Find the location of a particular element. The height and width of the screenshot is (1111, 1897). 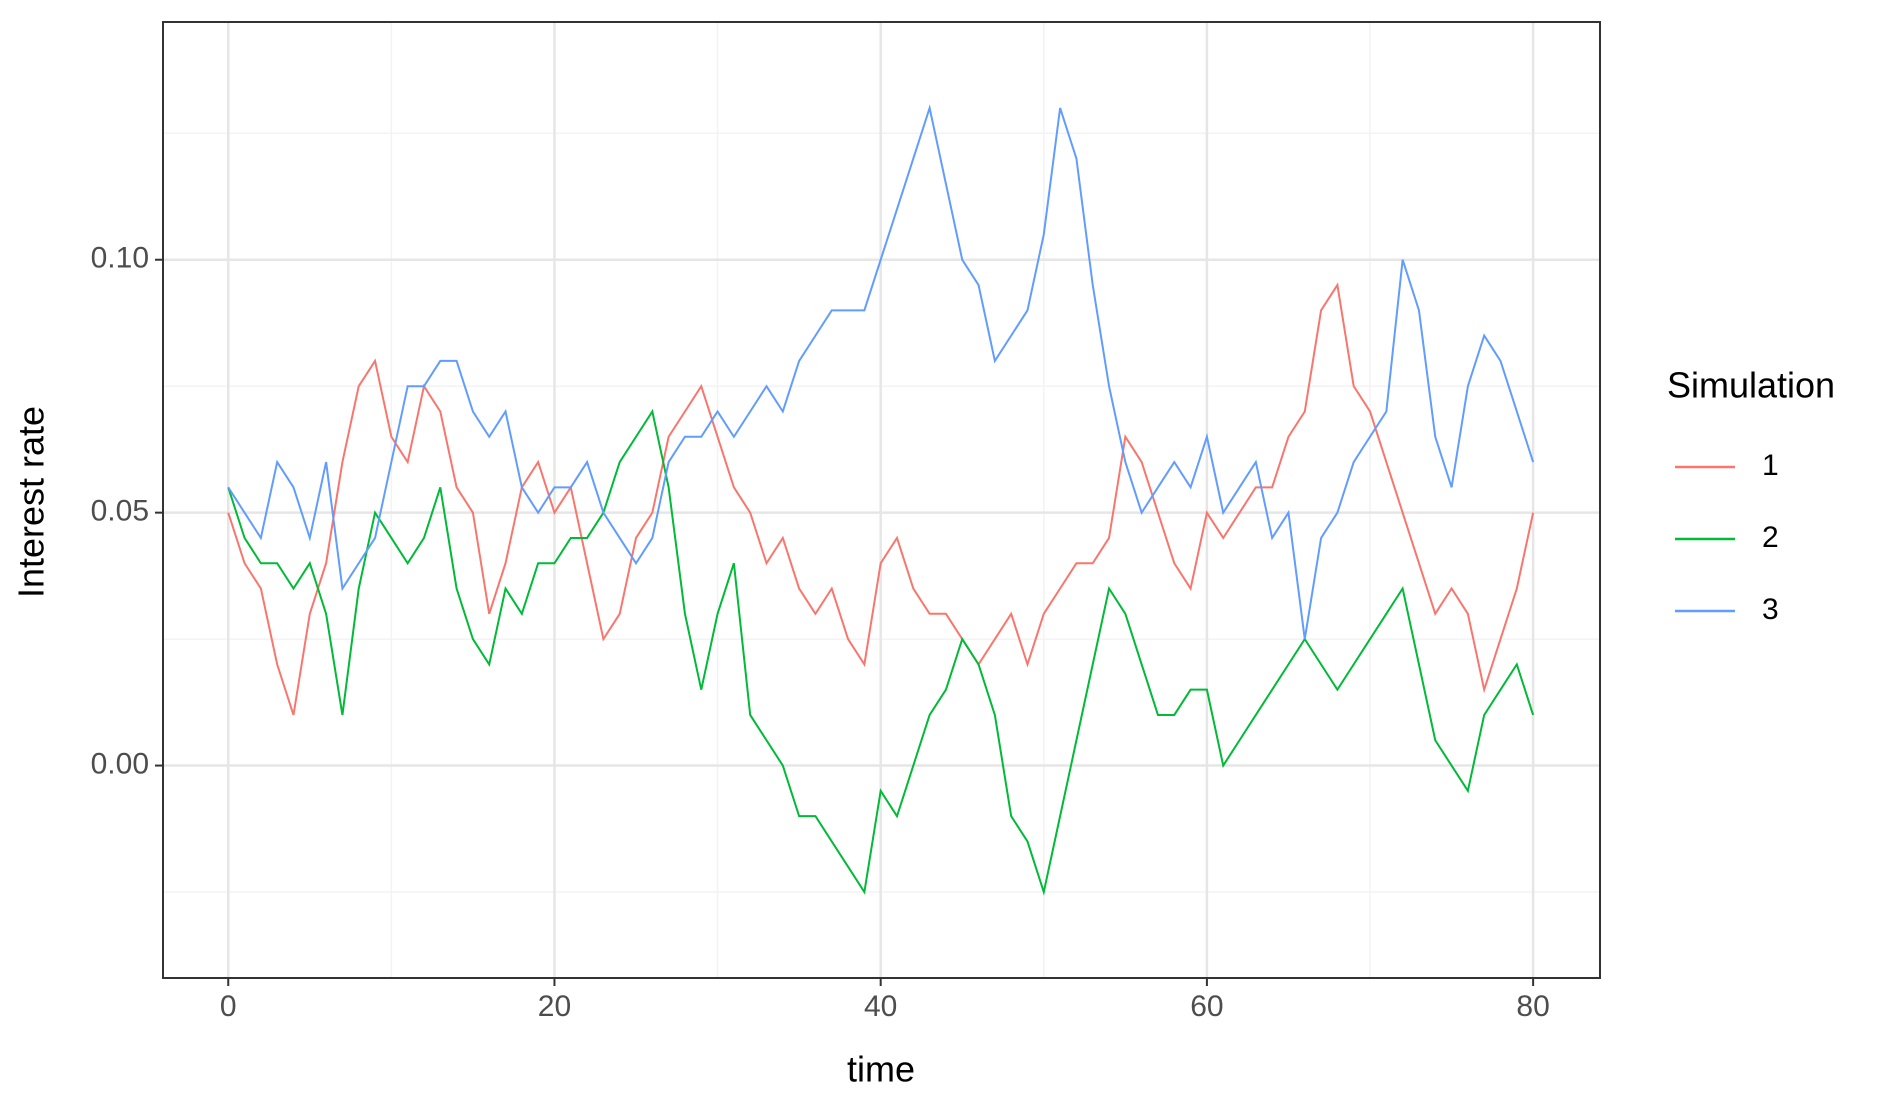

x-tick-label: 0 is located at coordinates (228, 1006).